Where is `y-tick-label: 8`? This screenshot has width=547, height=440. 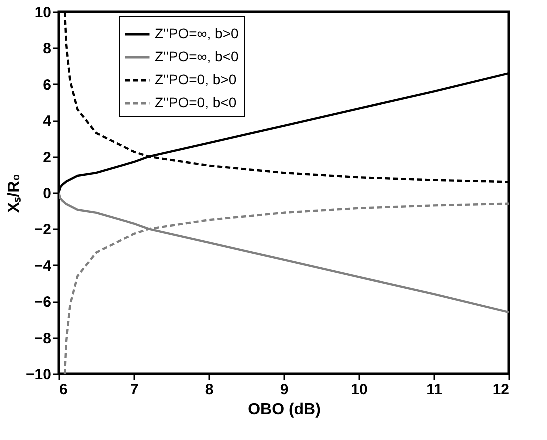 y-tick-label: 8 is located at coordinates (47, 49).